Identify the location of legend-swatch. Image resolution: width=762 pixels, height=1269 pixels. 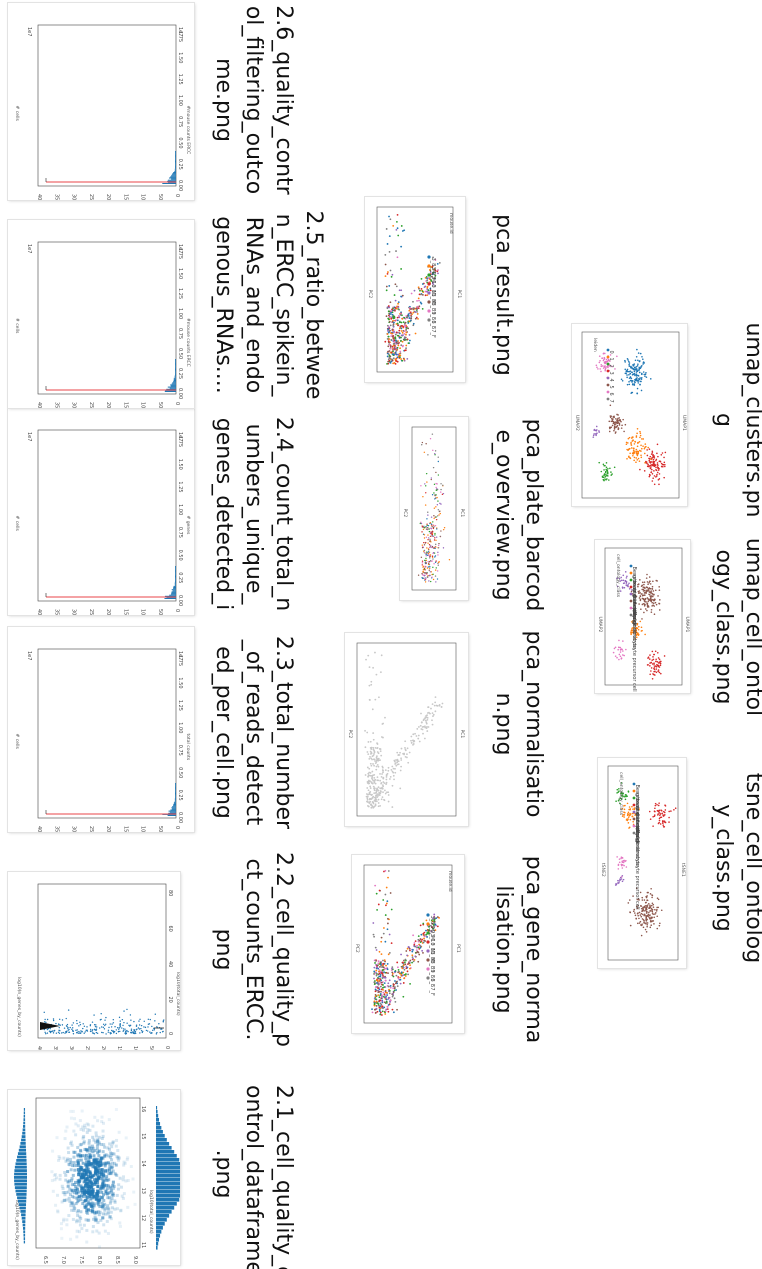
(631, 608).